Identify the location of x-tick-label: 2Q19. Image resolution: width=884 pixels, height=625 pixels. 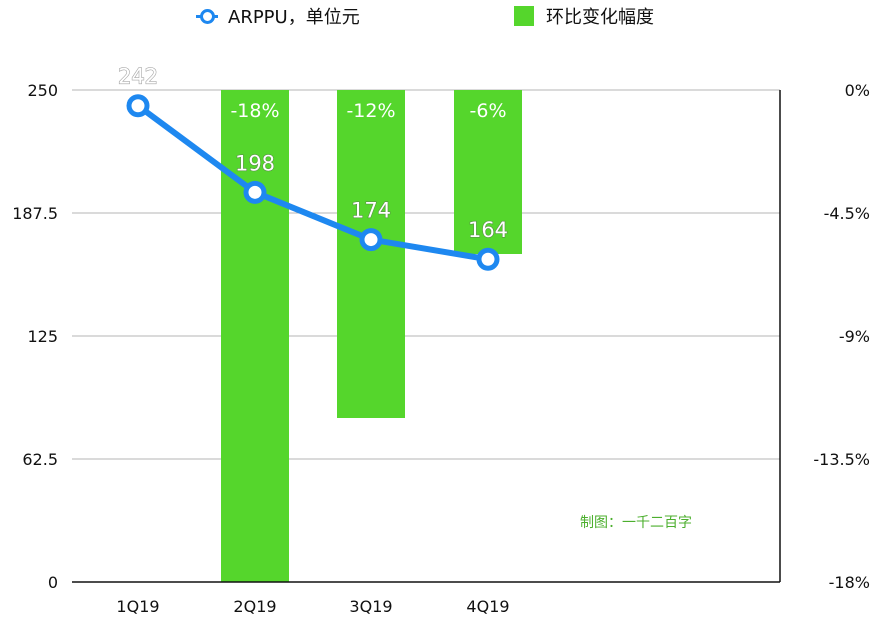
(254, 606).